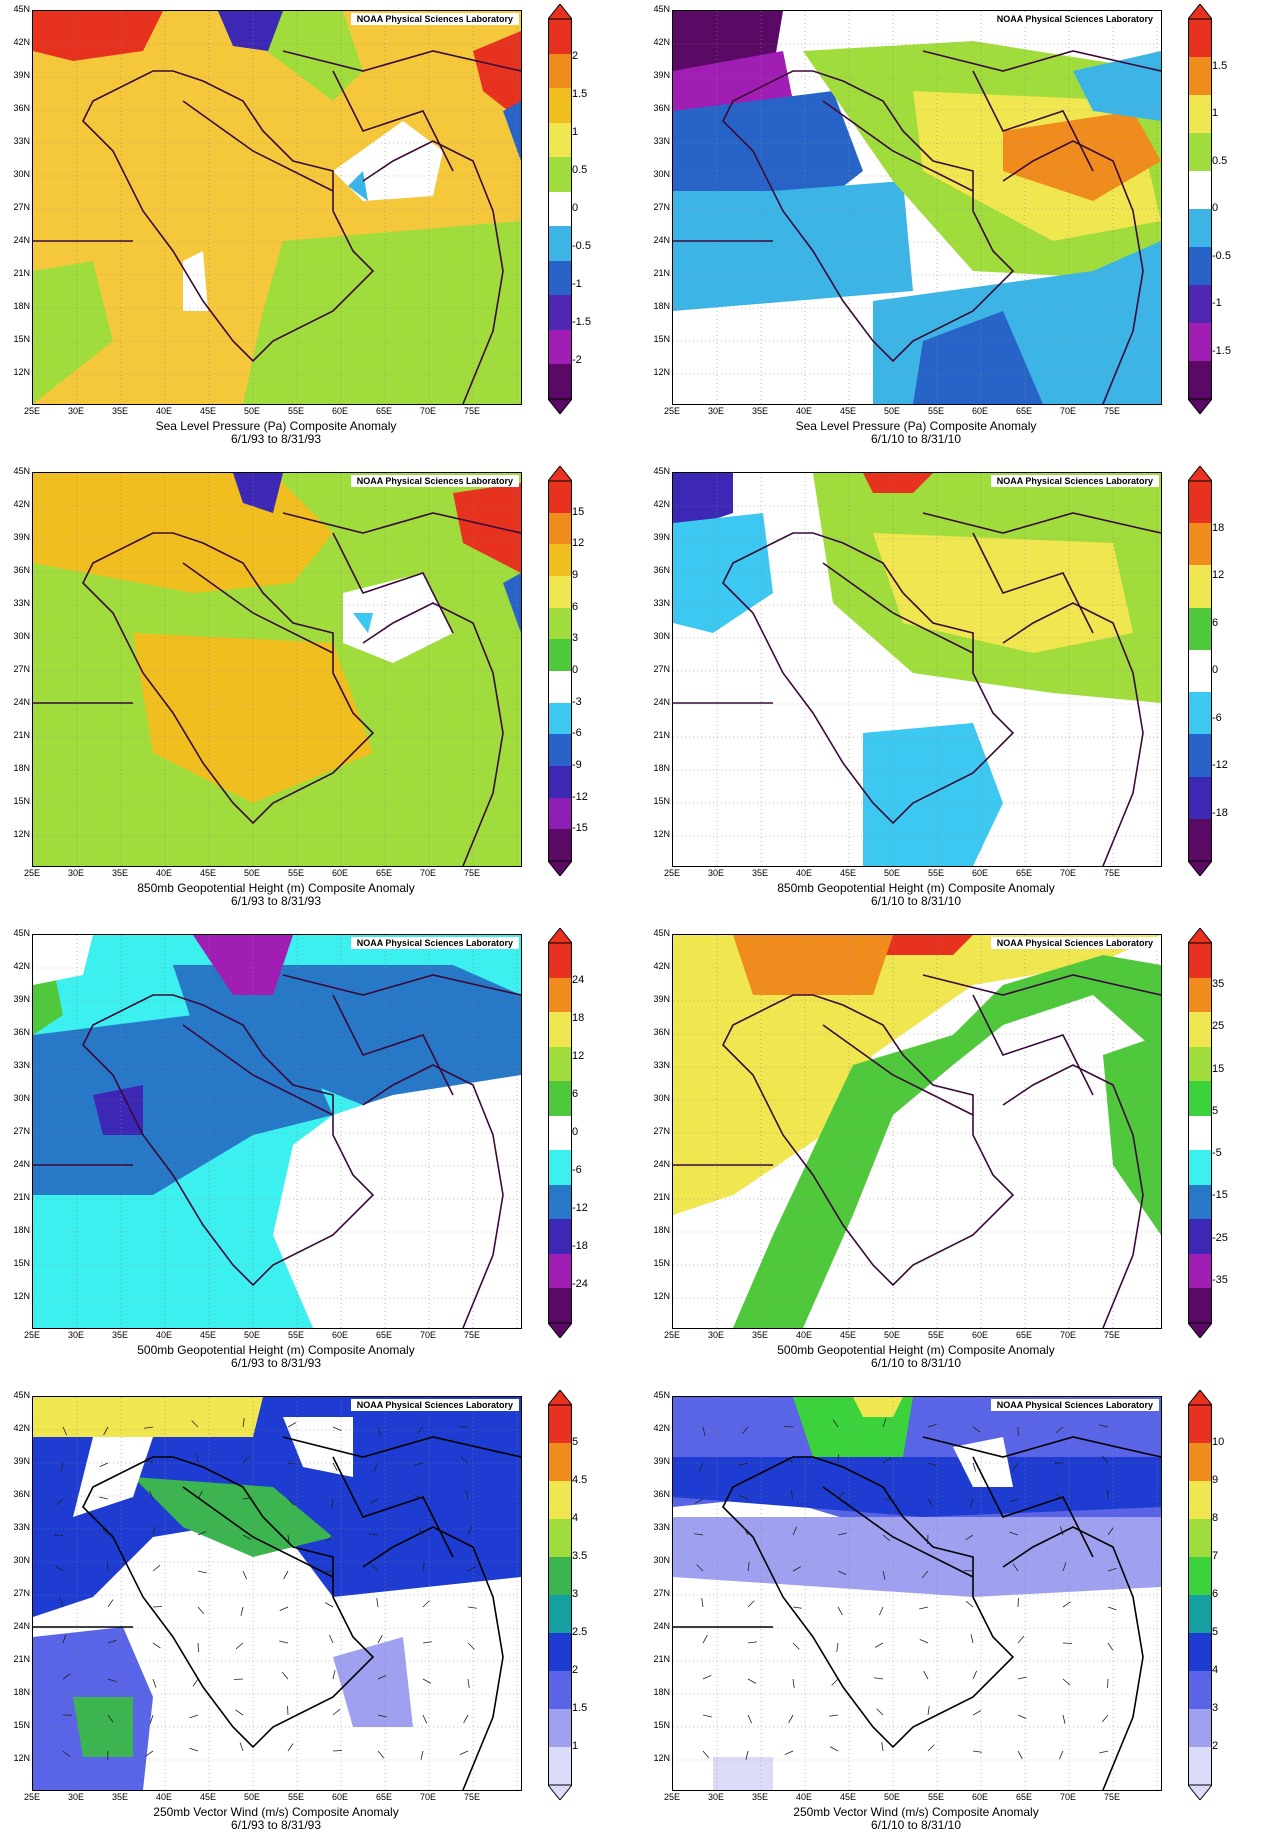 The image size is (1280, 1847). I want to click on credit-label: NOAA Physical Sciences Laboratory, so click(435, 943).